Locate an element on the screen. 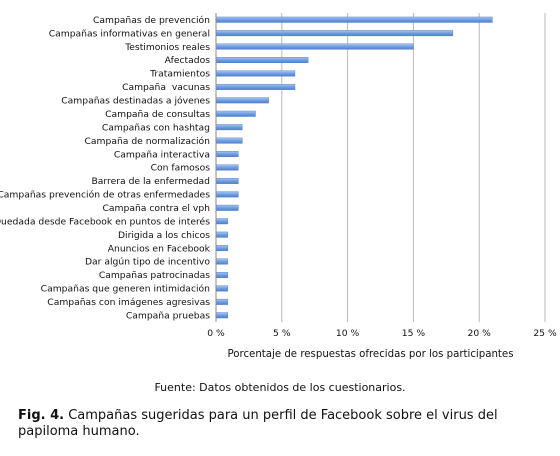  x-tick-label: 5 % is located at coordinates (282, 333).